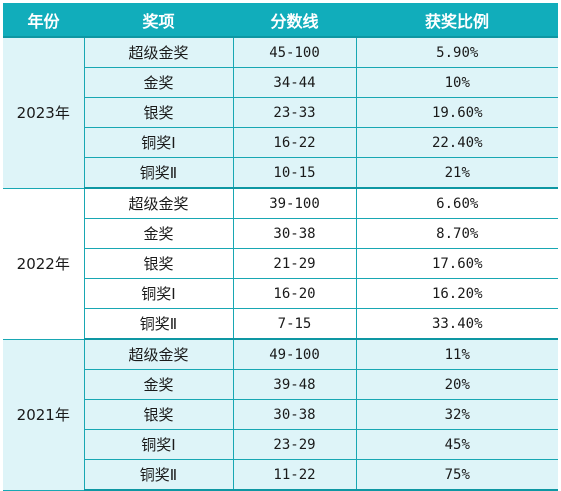 The image size is (561, 491). Describe the element at coordinates (456, 82) in the screenshot. I see `ratio-cell: 10%` at that location.